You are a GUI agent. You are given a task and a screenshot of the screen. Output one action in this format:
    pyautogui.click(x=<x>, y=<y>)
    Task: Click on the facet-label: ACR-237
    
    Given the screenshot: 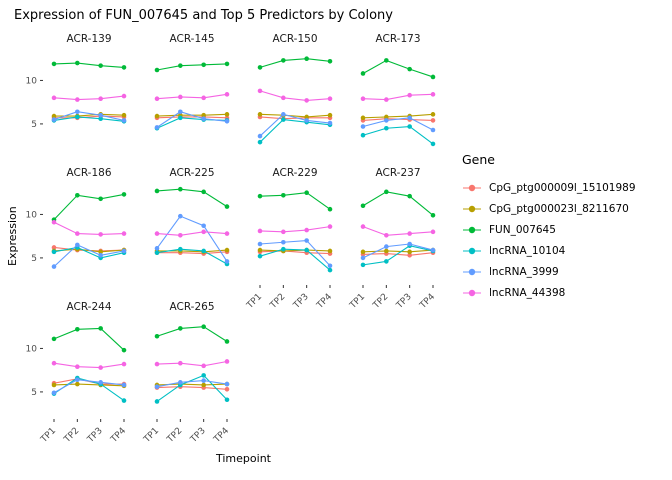 What is the action you would take?
    pyautogui.click(x=397, y=173)
    